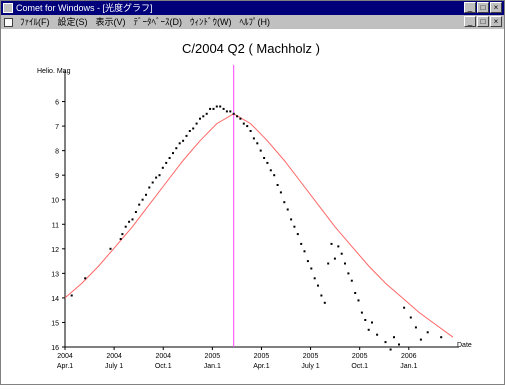 The width and height of the screenshot is (505, 389). I want to click on y-axis-label: Helio. Mag, so click(54, 71).